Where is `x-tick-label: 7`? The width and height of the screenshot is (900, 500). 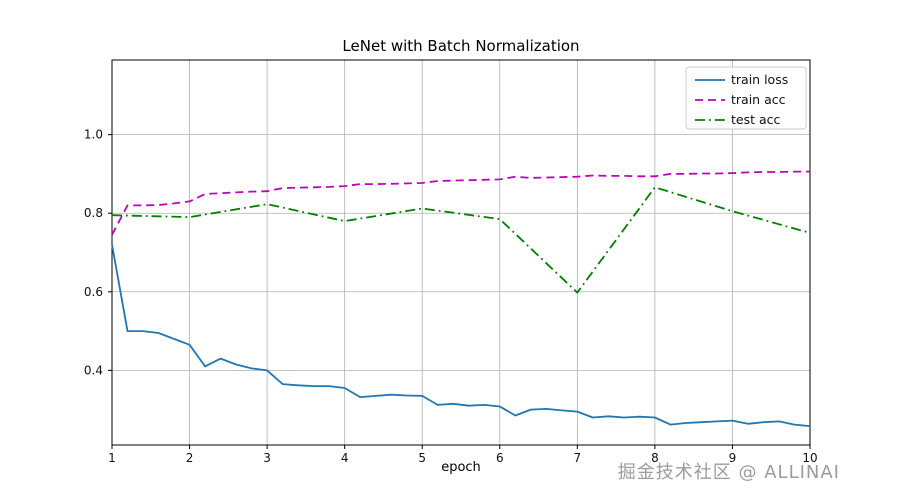 x-tick-label: 7 is located at coordinates (578, 458).